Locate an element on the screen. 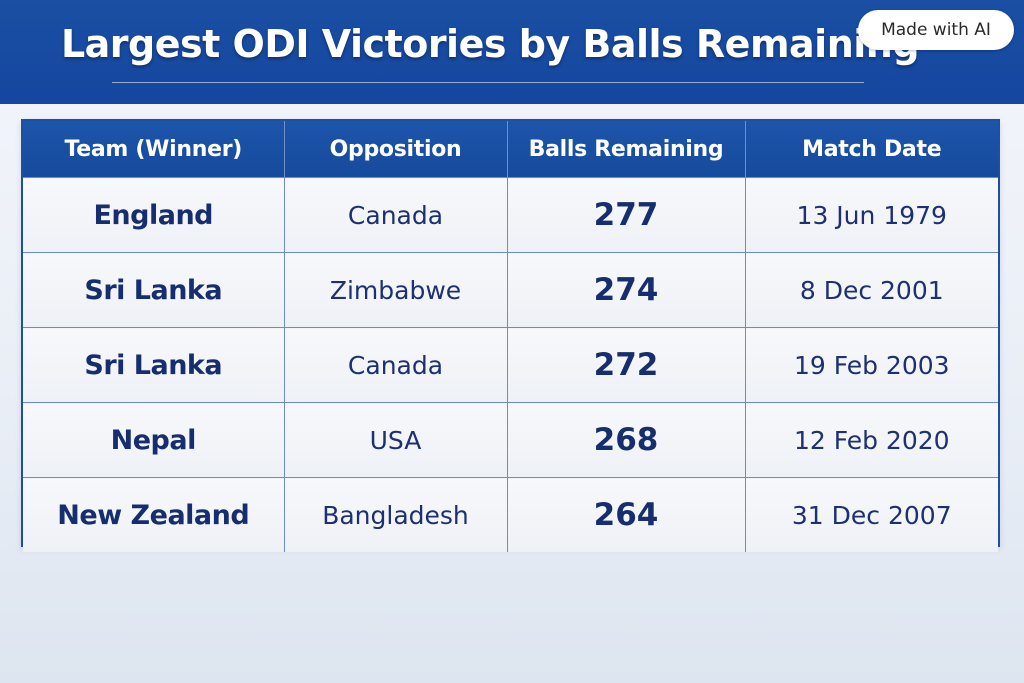 This screenshot has height=683, width=1024. team-cell: England is located at coordinates (154, 215).